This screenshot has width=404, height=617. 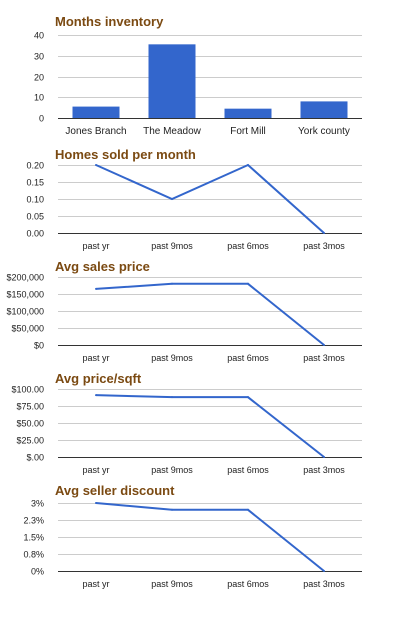 I want to click on y-tick-label: $.00, so click(x=35, y=458).